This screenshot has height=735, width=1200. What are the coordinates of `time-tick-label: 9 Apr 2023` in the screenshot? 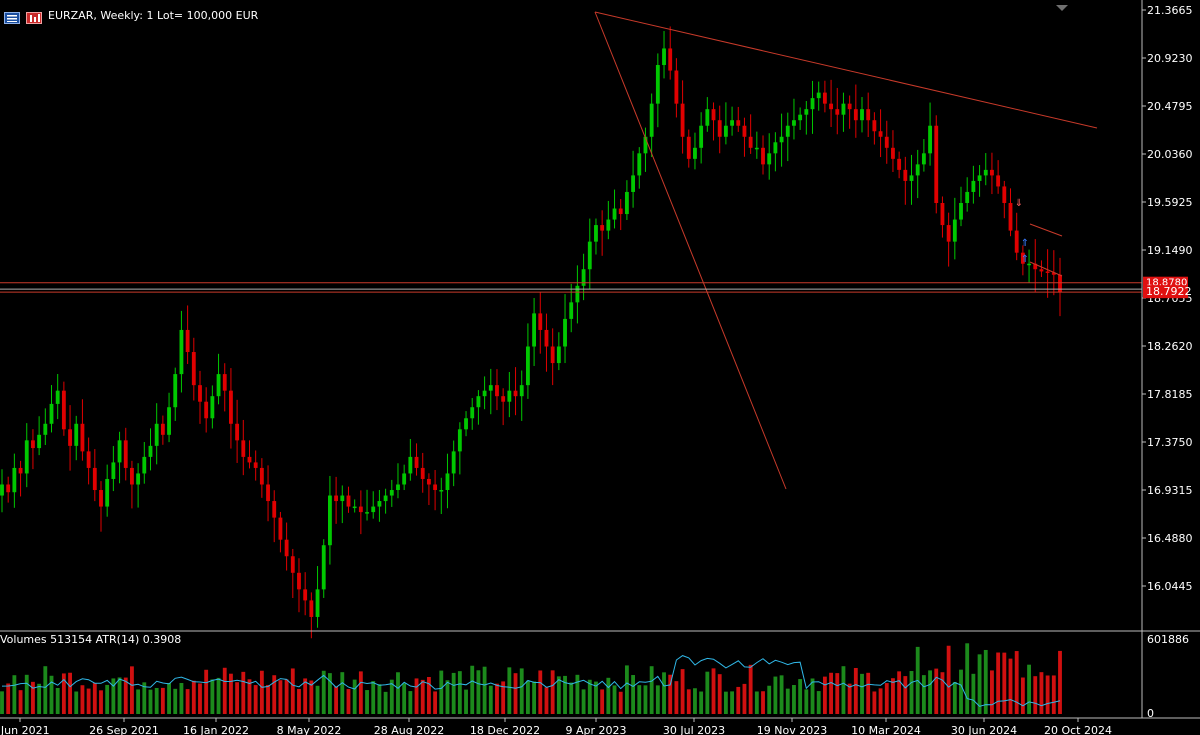 It's located at (595, 729).